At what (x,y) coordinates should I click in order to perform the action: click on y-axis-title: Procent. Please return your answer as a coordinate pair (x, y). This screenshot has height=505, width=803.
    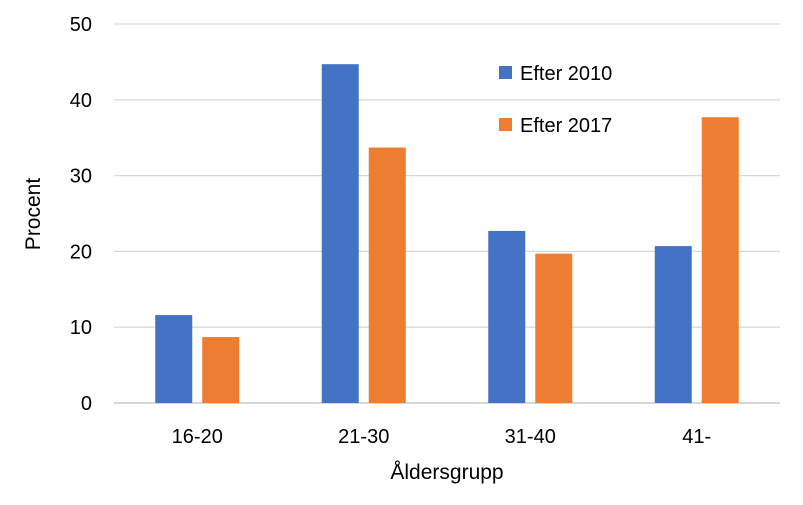
    Looking at the image, I should click on (33, 214).